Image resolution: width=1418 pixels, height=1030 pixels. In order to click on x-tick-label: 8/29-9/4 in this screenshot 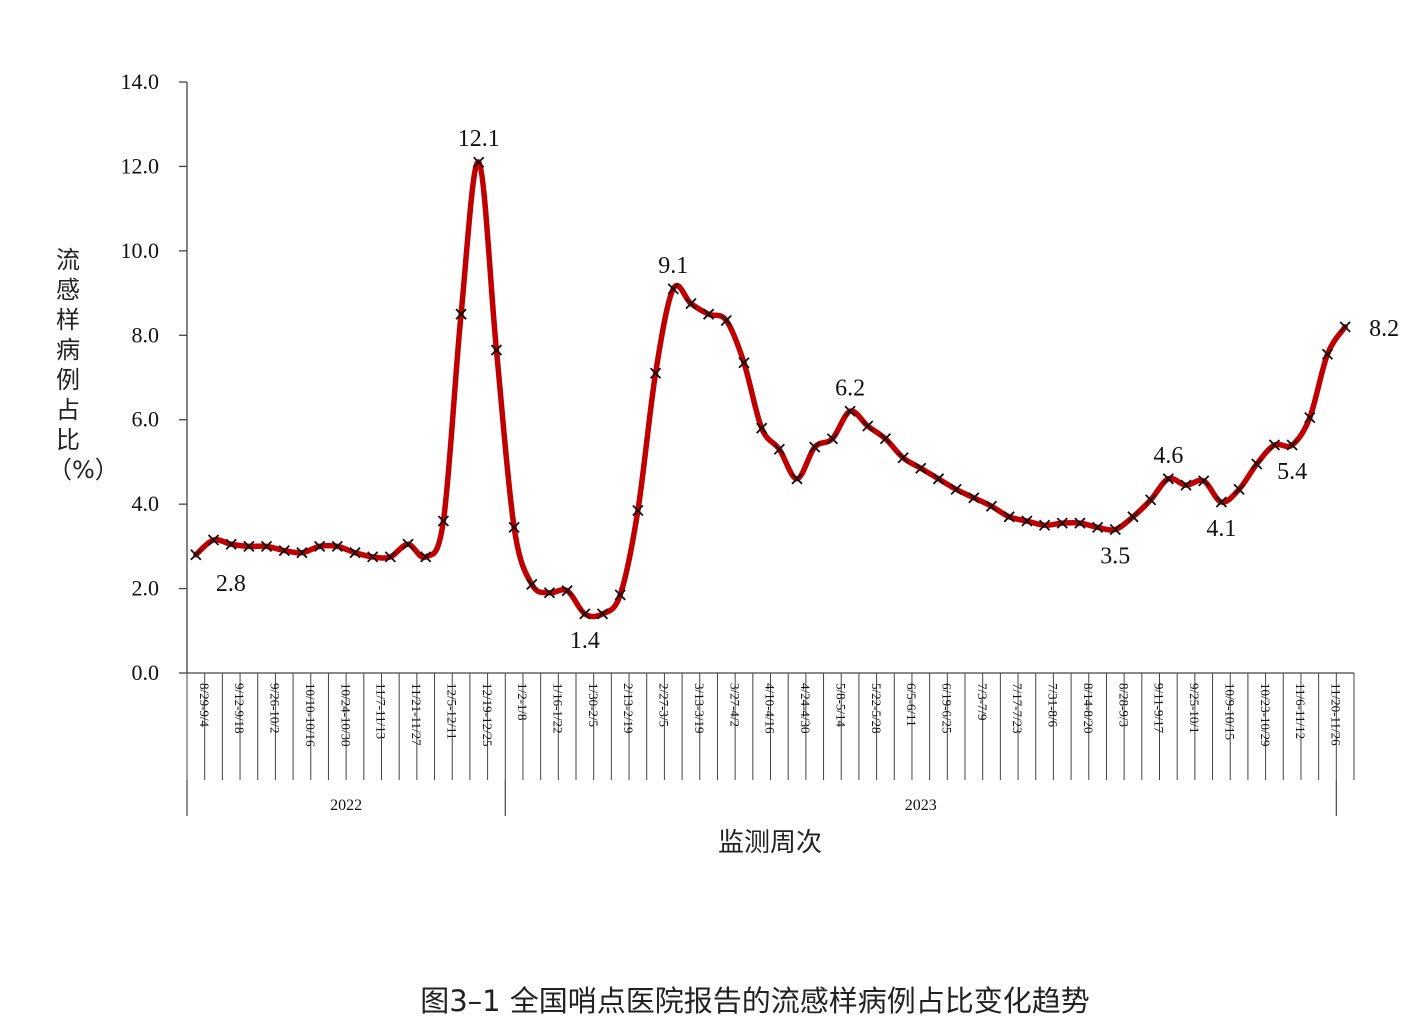, I will do `click(204, 705)`.